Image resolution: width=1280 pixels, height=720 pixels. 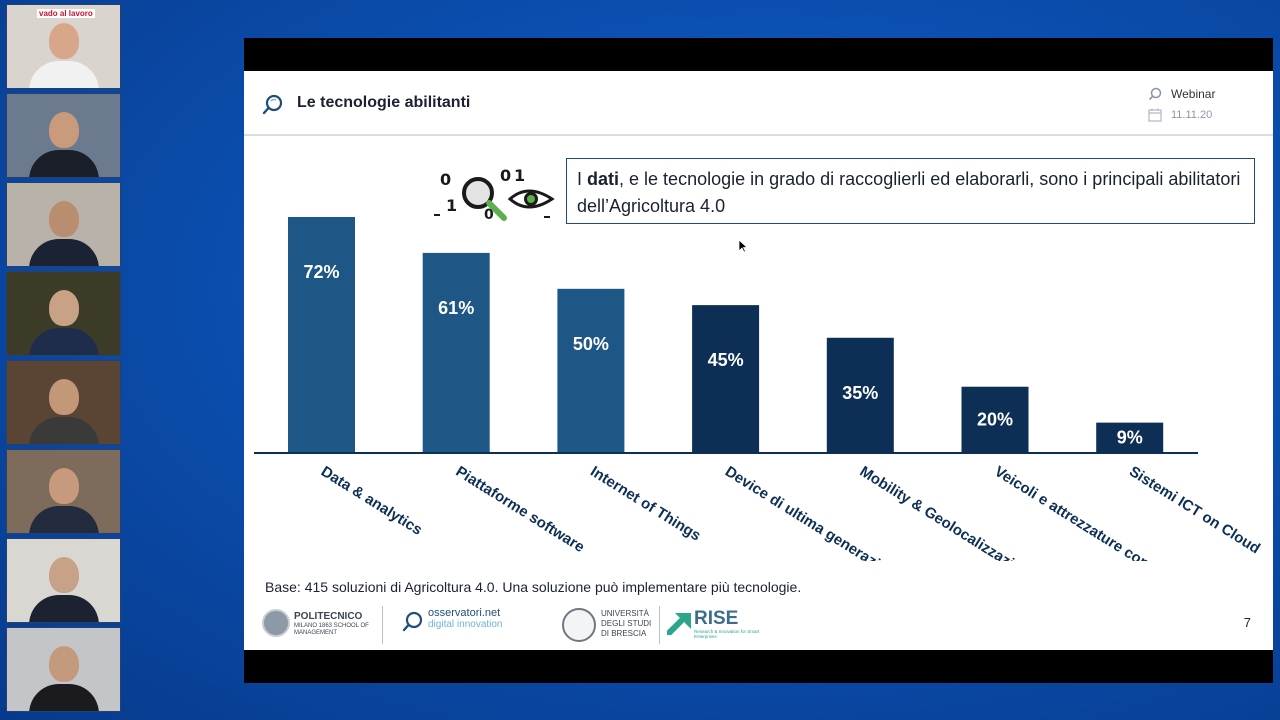 What do you see at coordinates (371, 501) in the screenshot?
I see `category-label: Data & analytics` at bounding box center [371, 501].